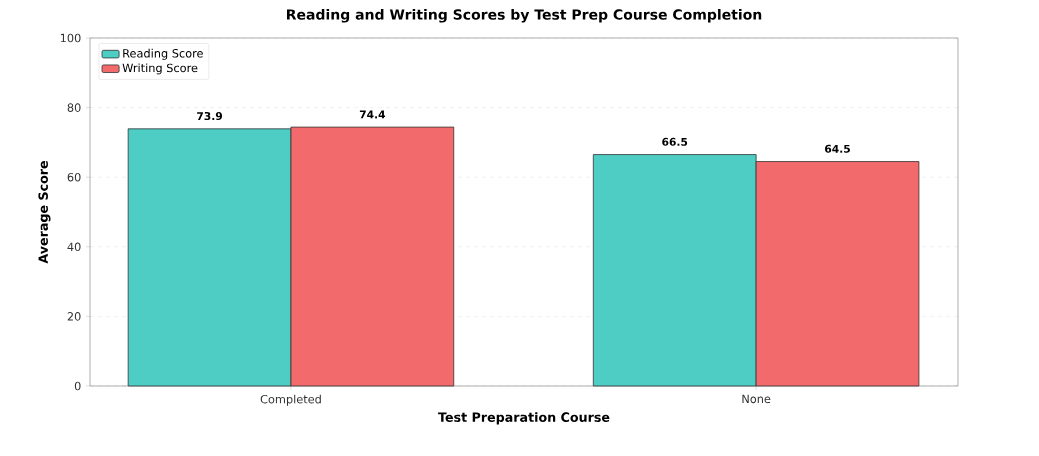 The image size is (1039, 456). What do you see at coordinates (74, 107) in the screenshot?
I see `y-tick-label: 80` at bounding box center [74, 107].